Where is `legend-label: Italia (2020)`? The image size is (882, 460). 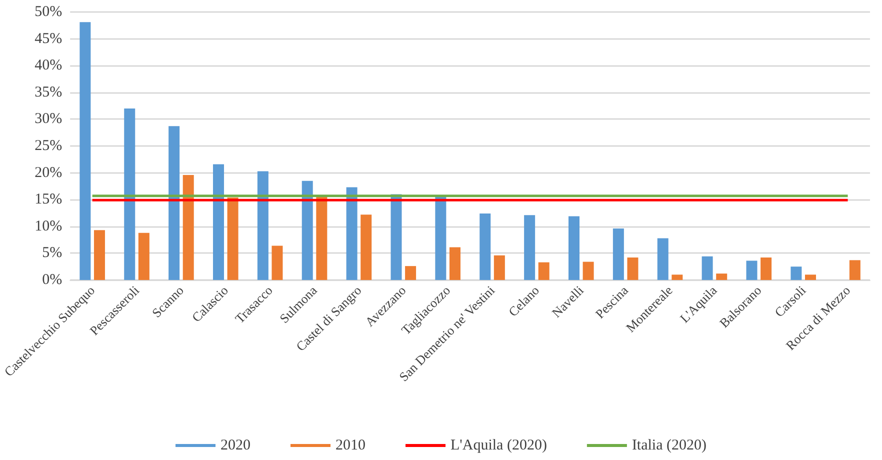
legend-label: Italia (2020) is located at coordinates (669, 446).